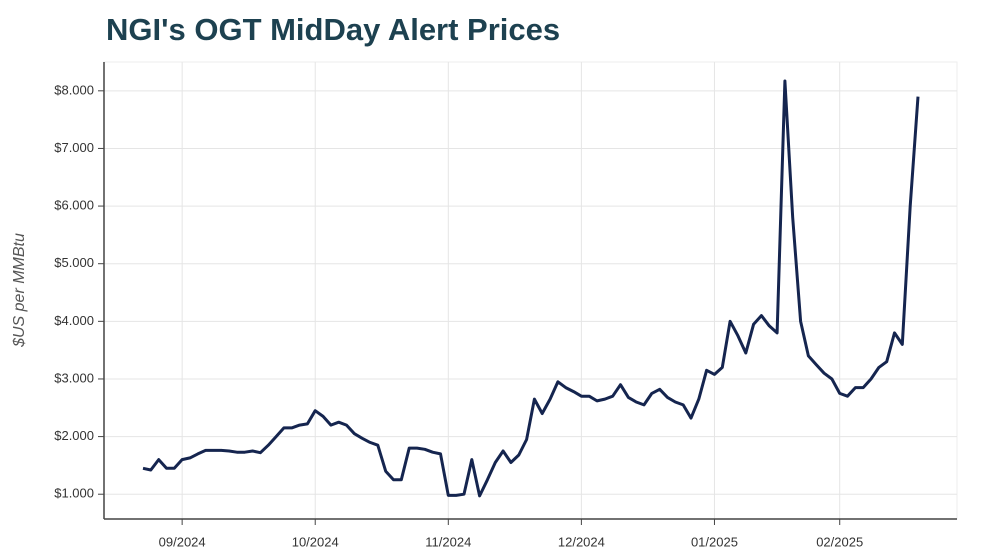  What do you see at coordinates (19, 290) in the screenshot?
I see `y-axis-title: $US per MMBtu` at bounding box center [19, 290].